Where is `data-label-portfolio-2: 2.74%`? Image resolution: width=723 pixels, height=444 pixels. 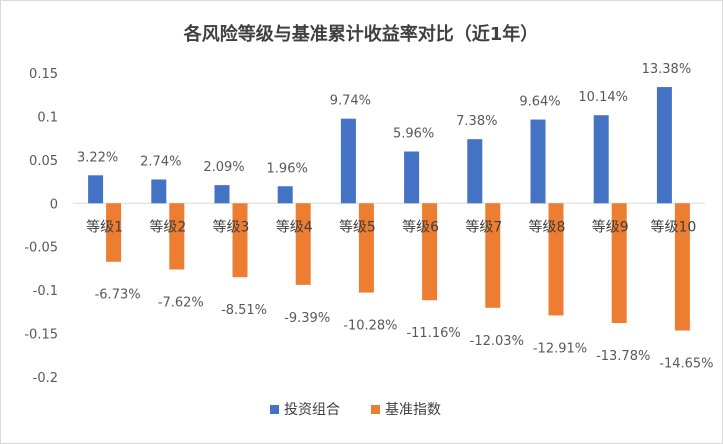
data-label-portfolio-2: 2.74% is located at coordinates (160, 161).